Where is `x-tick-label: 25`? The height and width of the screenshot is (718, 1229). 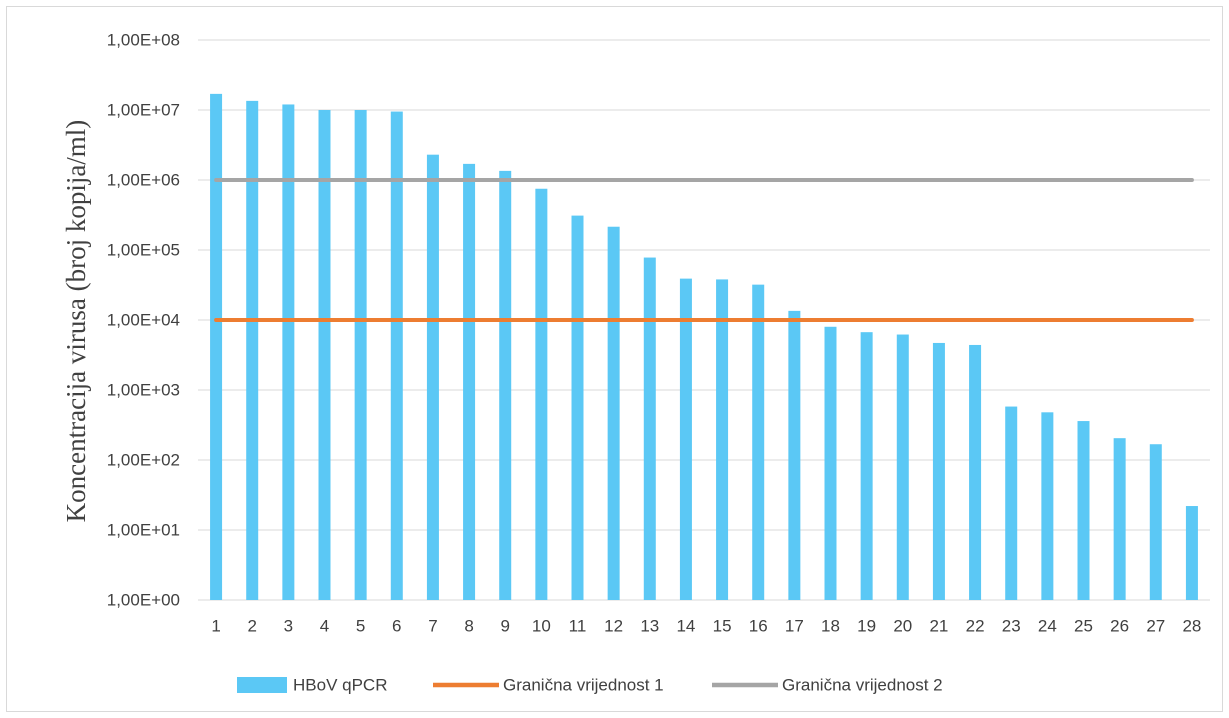
x-tick-label: 25 is located at coordinates (1083, 626).